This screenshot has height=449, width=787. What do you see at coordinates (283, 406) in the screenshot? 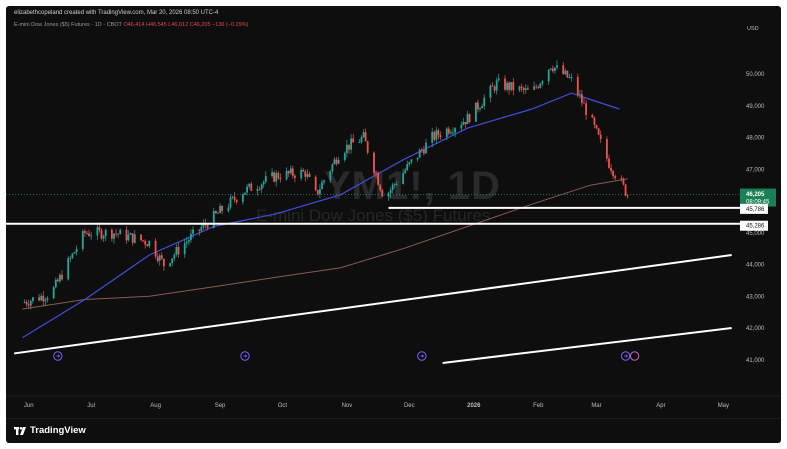
I see `x-tick-label: Oct` at bounding box center [283, 406].